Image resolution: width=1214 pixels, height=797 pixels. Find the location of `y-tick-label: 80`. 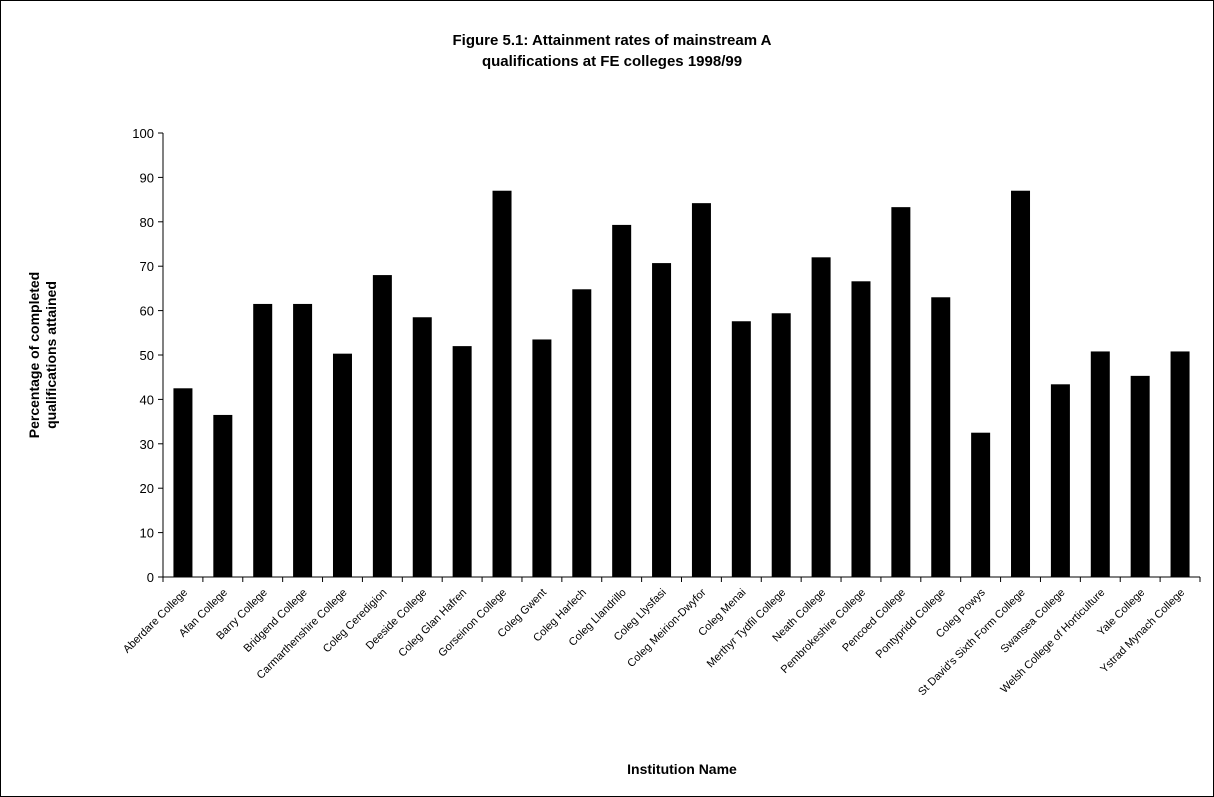

y-tick-label: 80 is located at coordinates (147, 222).